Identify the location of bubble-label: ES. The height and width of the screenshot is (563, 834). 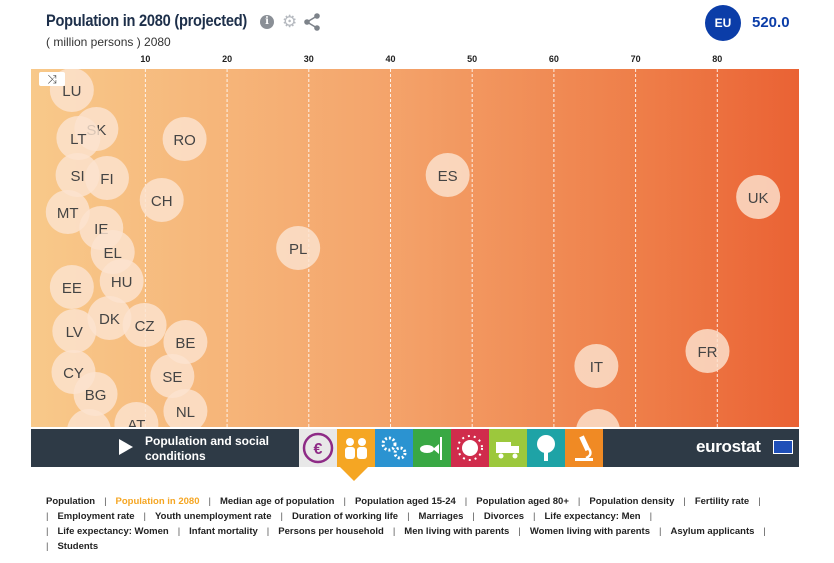
(448, 176).